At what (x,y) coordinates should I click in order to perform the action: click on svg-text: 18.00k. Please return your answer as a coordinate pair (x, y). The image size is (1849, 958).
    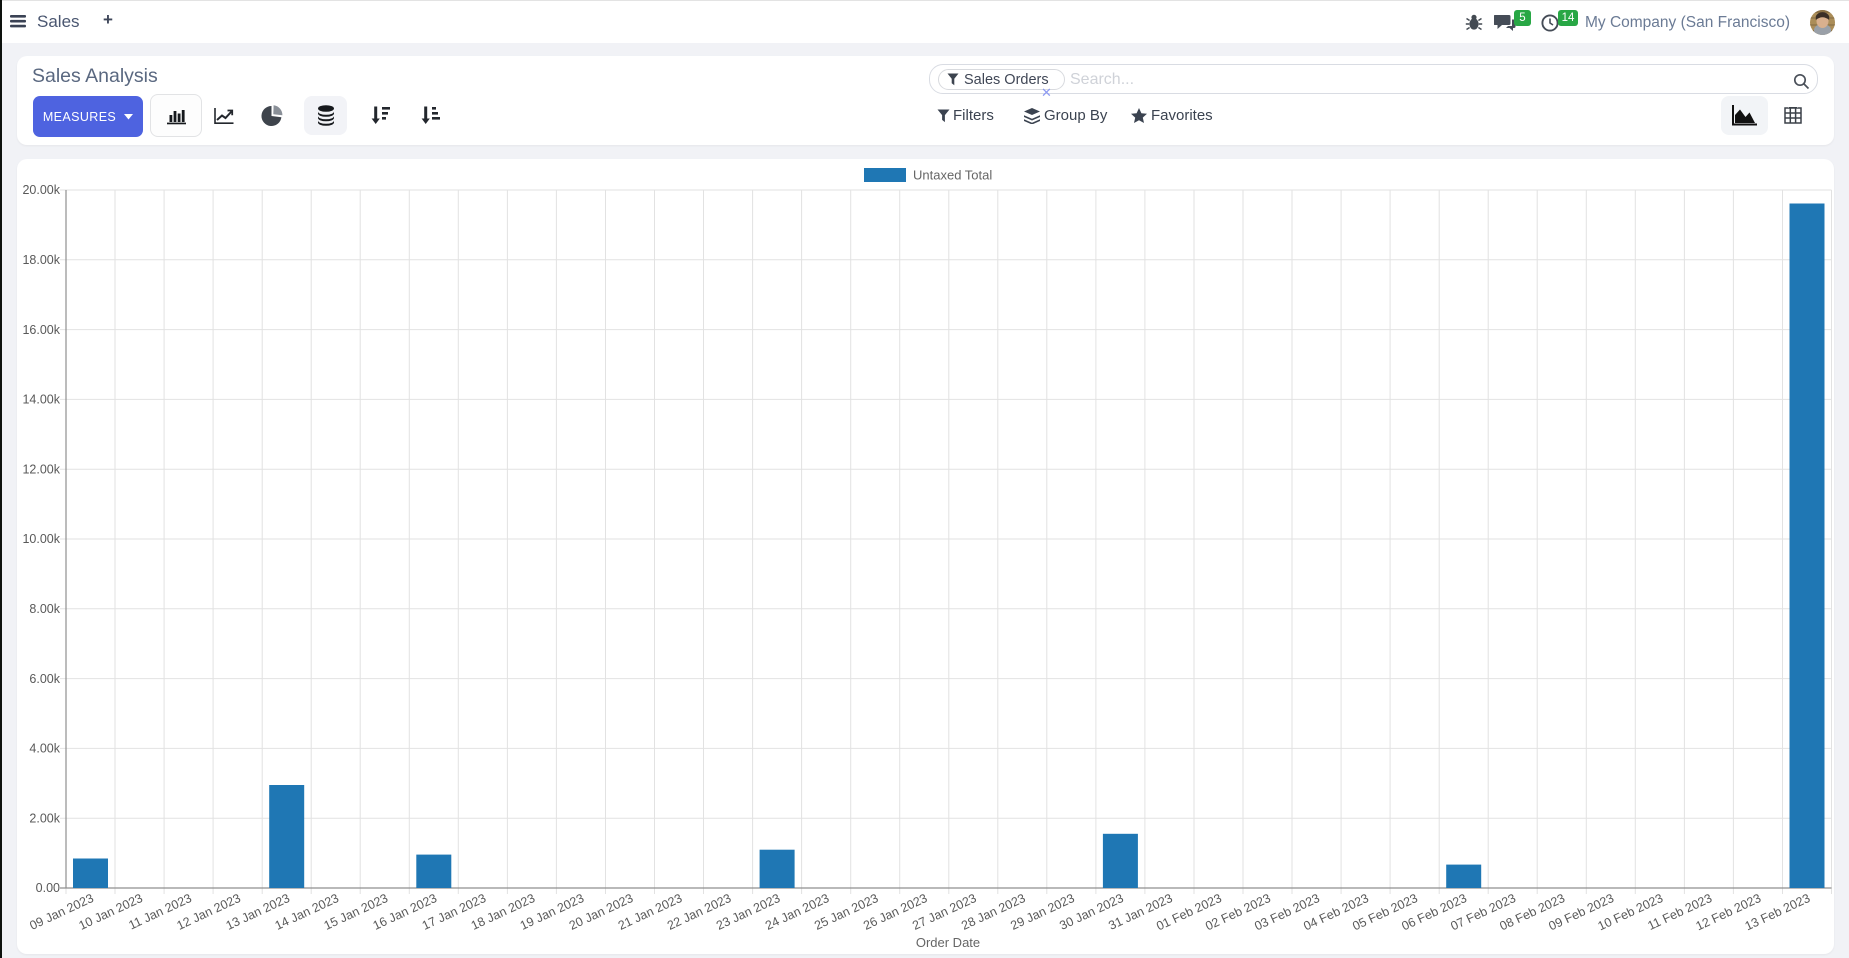
    Looking at the image, I should click on (41, 260).